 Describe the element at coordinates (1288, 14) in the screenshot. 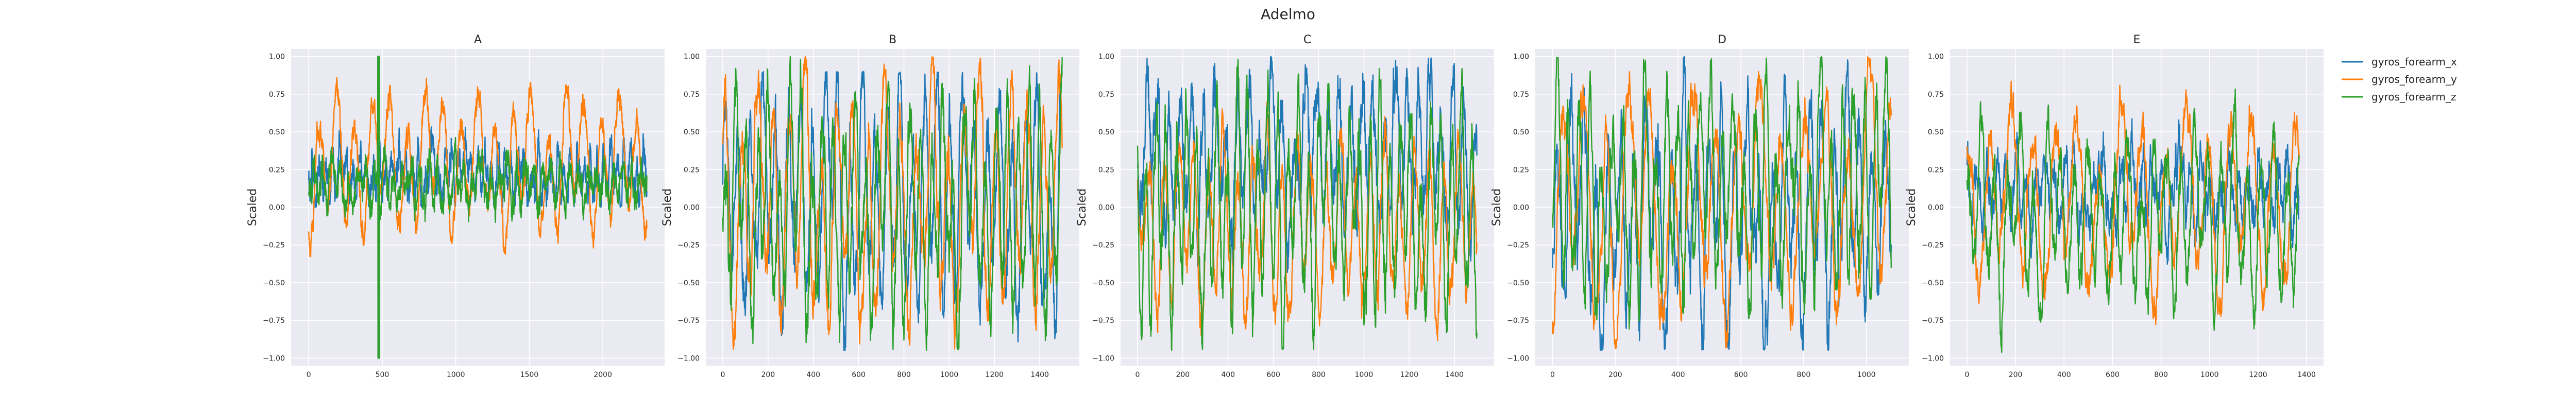

I see `figure-title: Adelmo` at that location.